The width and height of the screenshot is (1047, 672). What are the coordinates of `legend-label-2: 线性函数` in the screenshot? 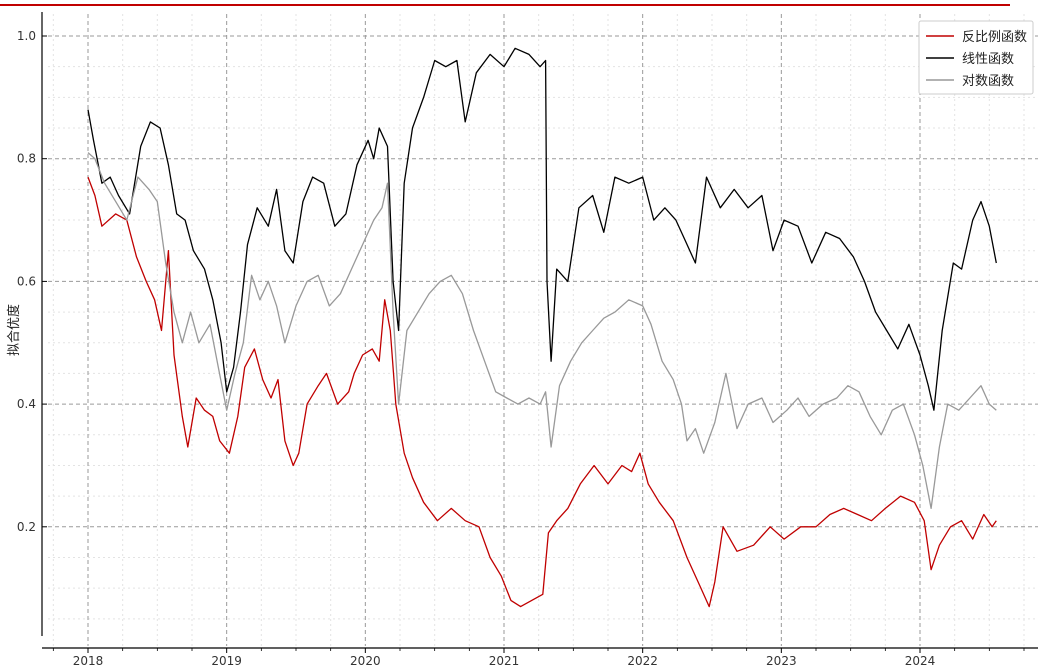 It's located at (988, 59).